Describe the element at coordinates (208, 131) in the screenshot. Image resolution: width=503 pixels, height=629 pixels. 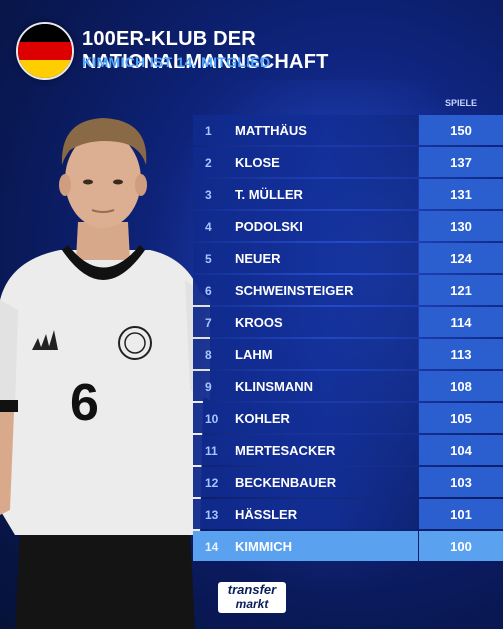
I see `rank: 1` at that location.